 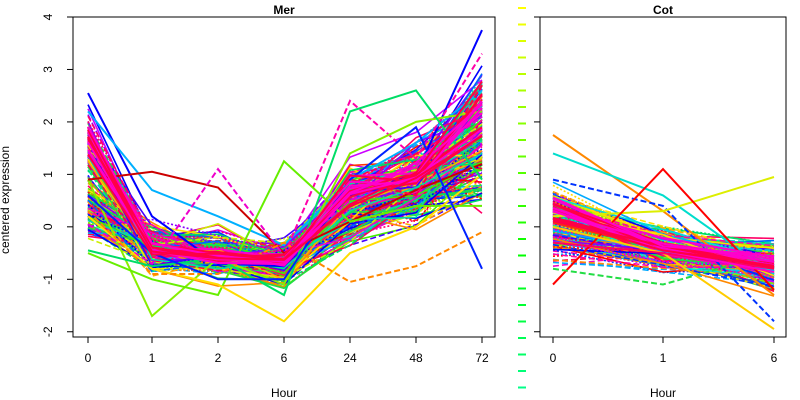 What do you see at coordinates (663, 10) in the screenshot?
I see `panel-title-cot: Cot` at bounding box center [663, 10].